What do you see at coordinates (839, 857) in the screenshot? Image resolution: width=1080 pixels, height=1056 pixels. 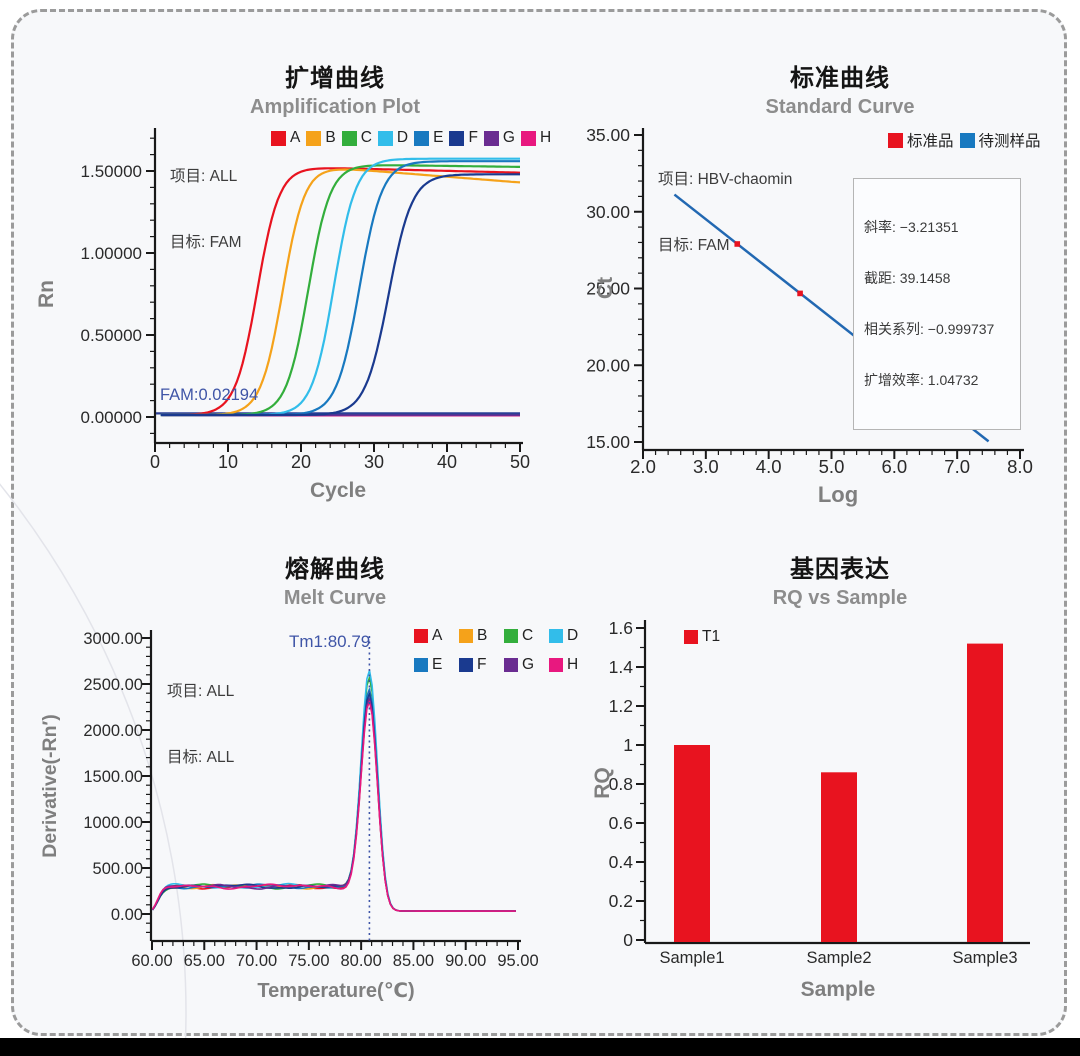 I see `bar-Sample2` at bounding box center [839, 857].